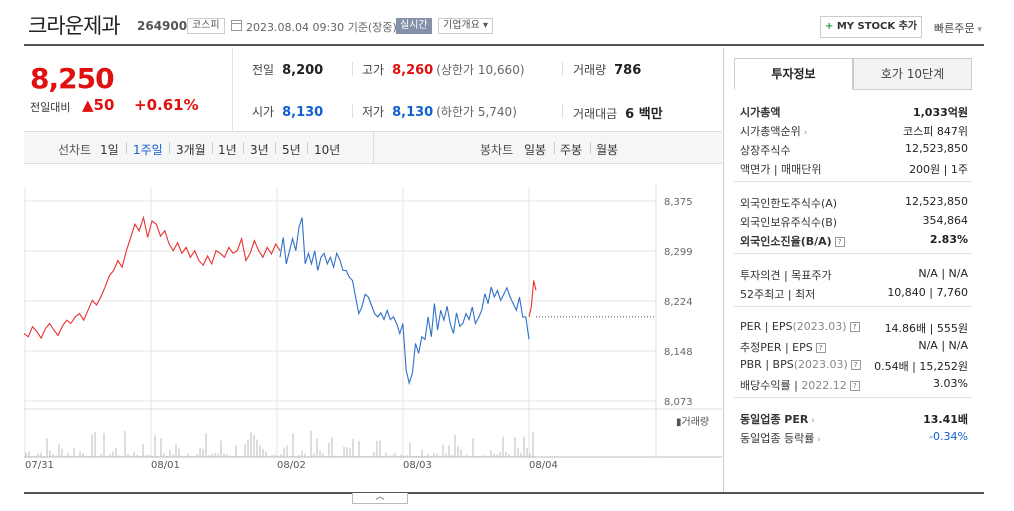  Describe the element at coordinates (950, 383) in the screenshot. I see `info-row-value: 3.03%` at that location.